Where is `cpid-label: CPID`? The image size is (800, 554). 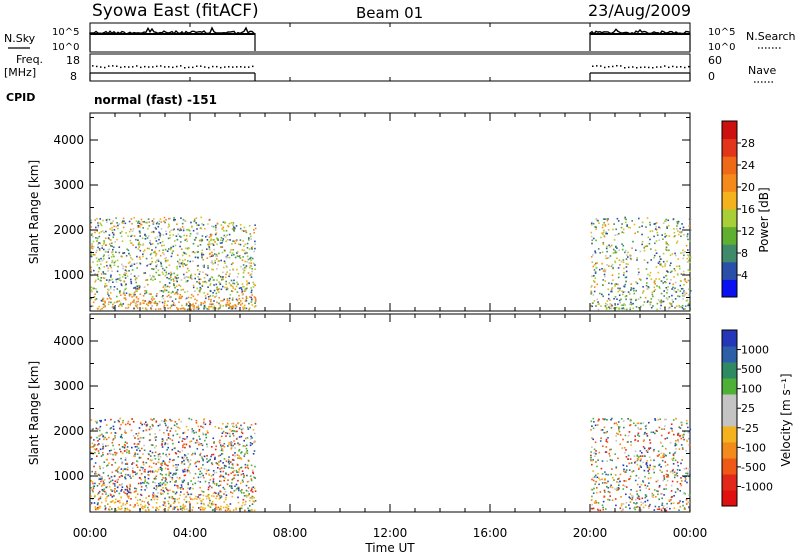 cpid-label: CPID is located at coordinates (20, 97).